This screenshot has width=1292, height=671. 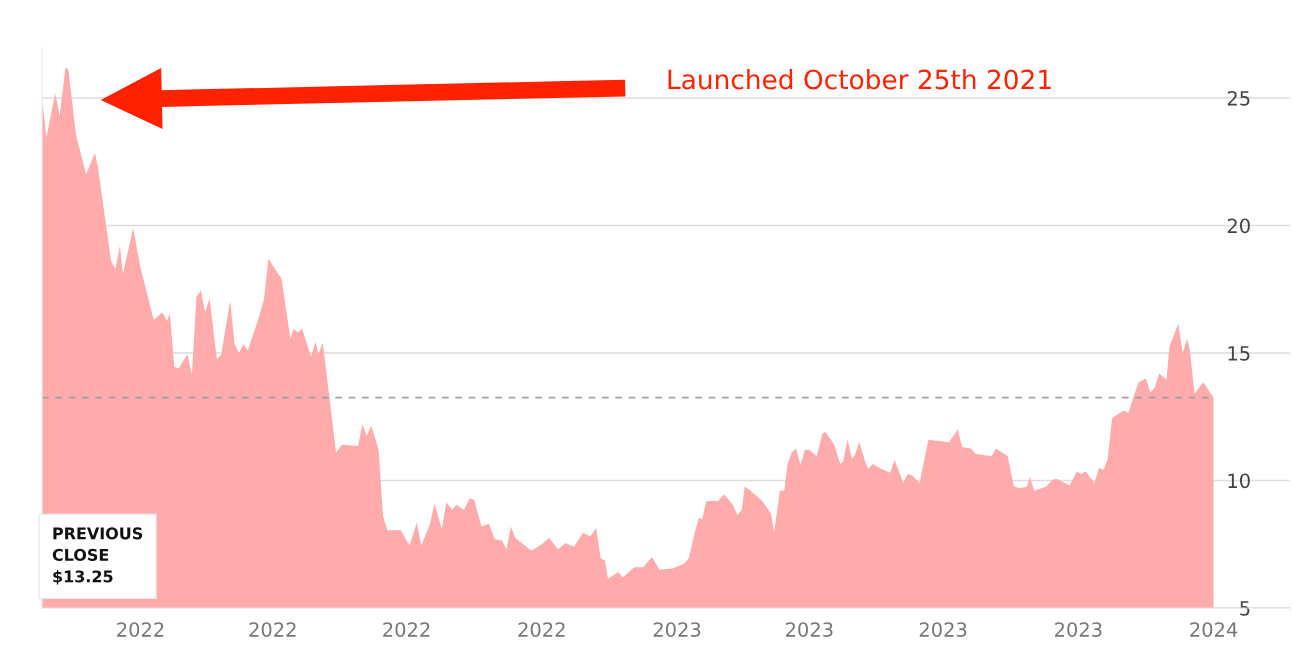 What do you see at coordinates (97, 556) in the screenshot?
I see `annotation: PREVIOUS CLOSE $13.25` at bounding box center [97, 556].